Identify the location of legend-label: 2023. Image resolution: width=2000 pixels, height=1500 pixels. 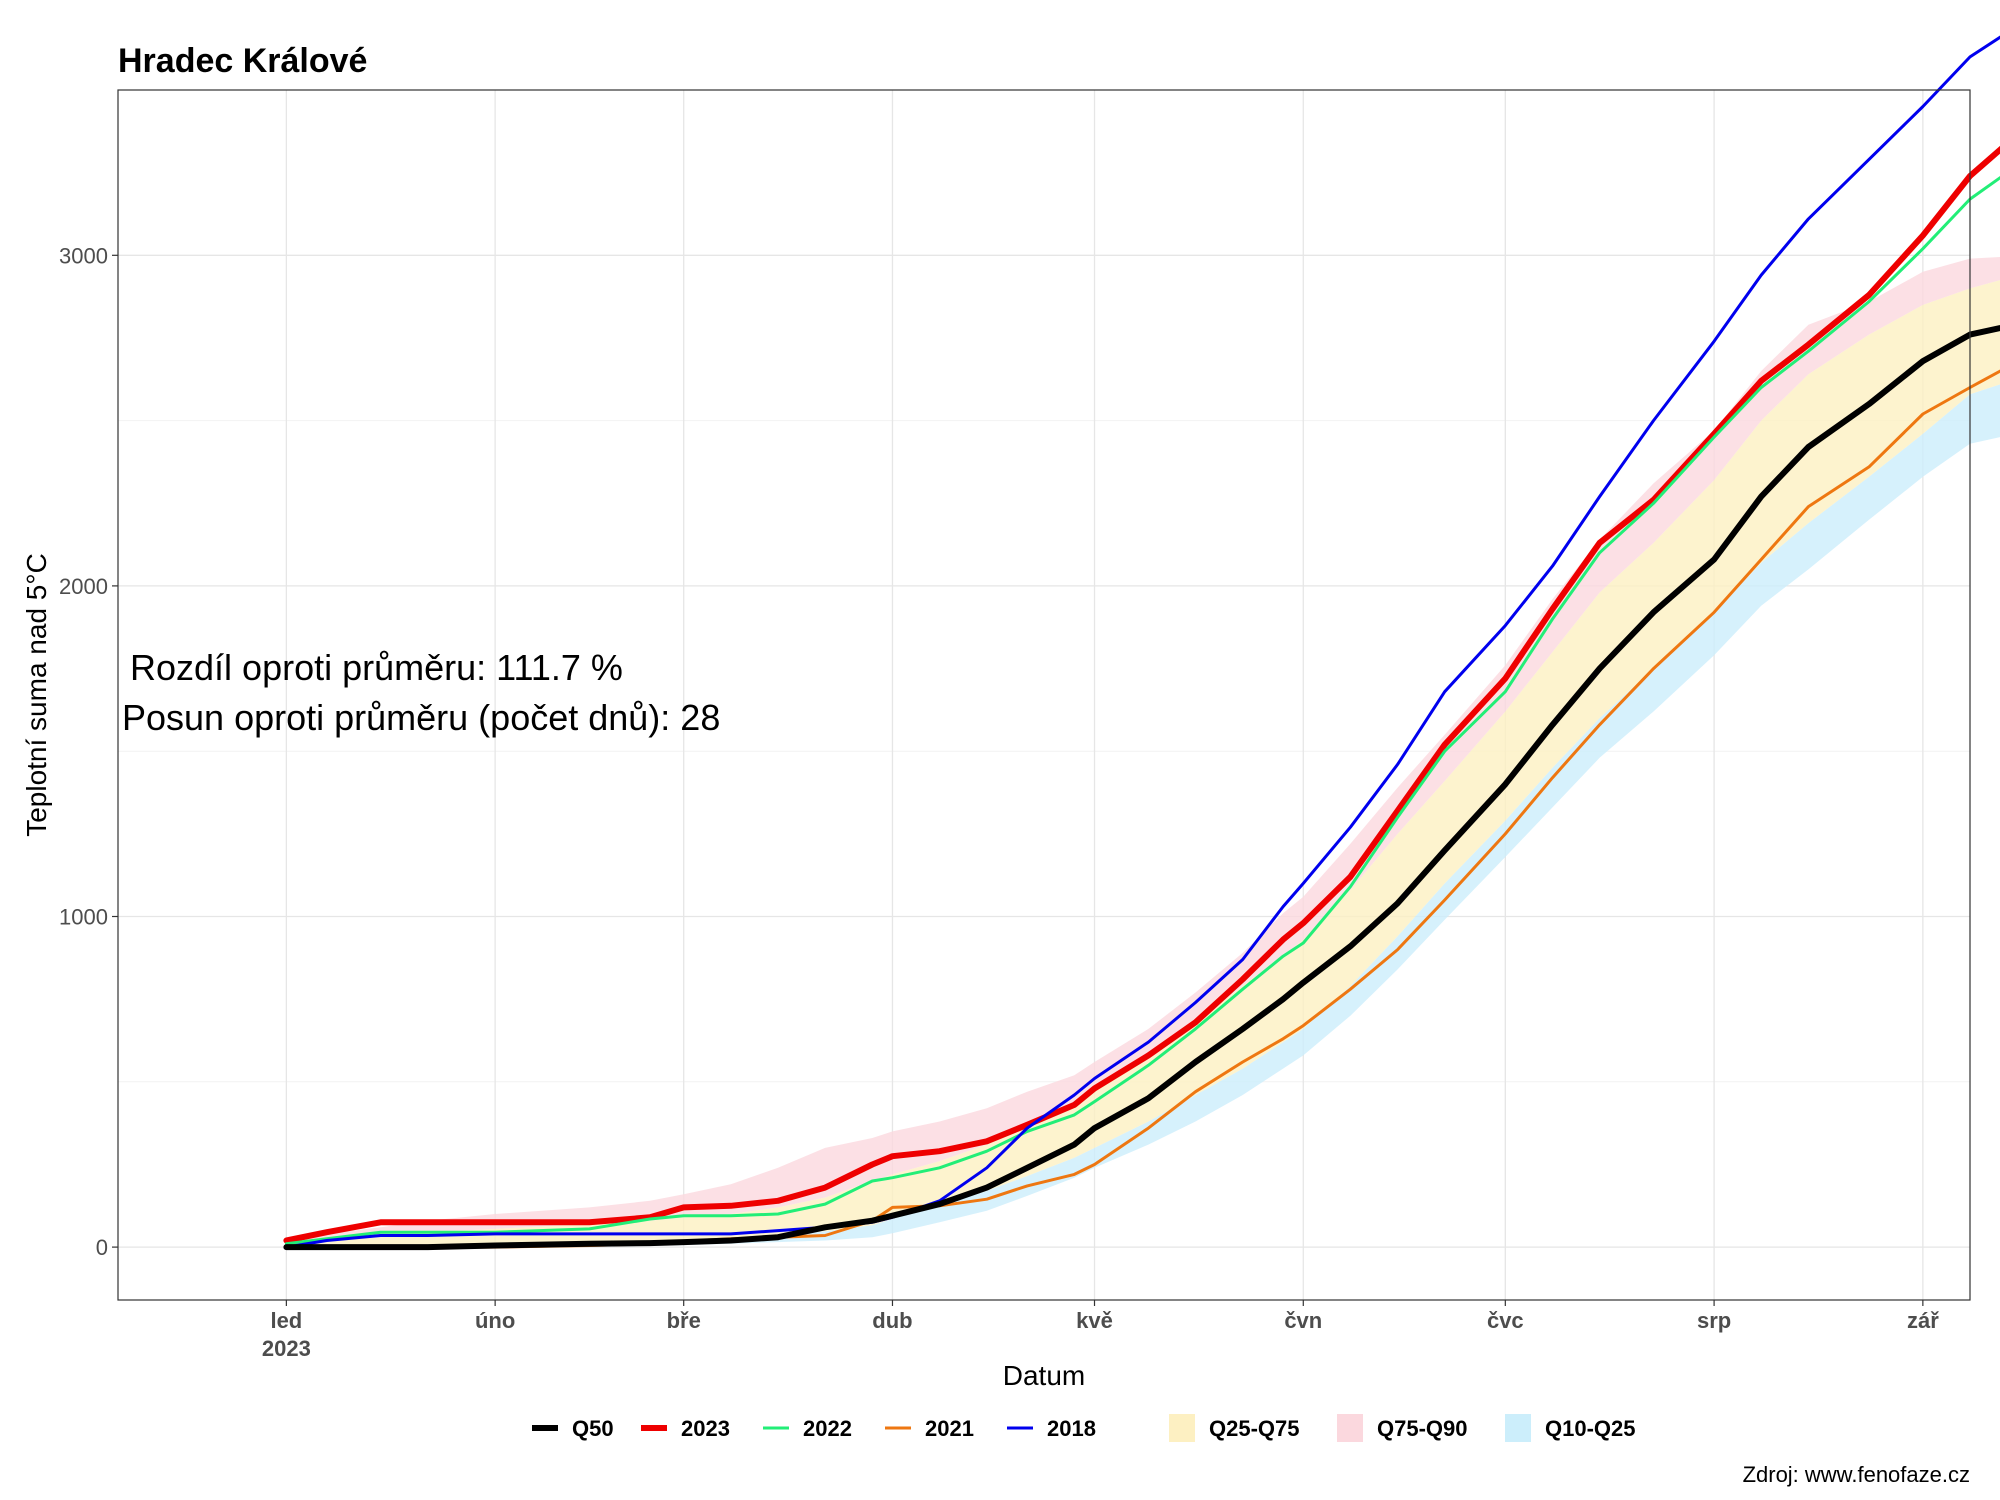
(705, 1428).